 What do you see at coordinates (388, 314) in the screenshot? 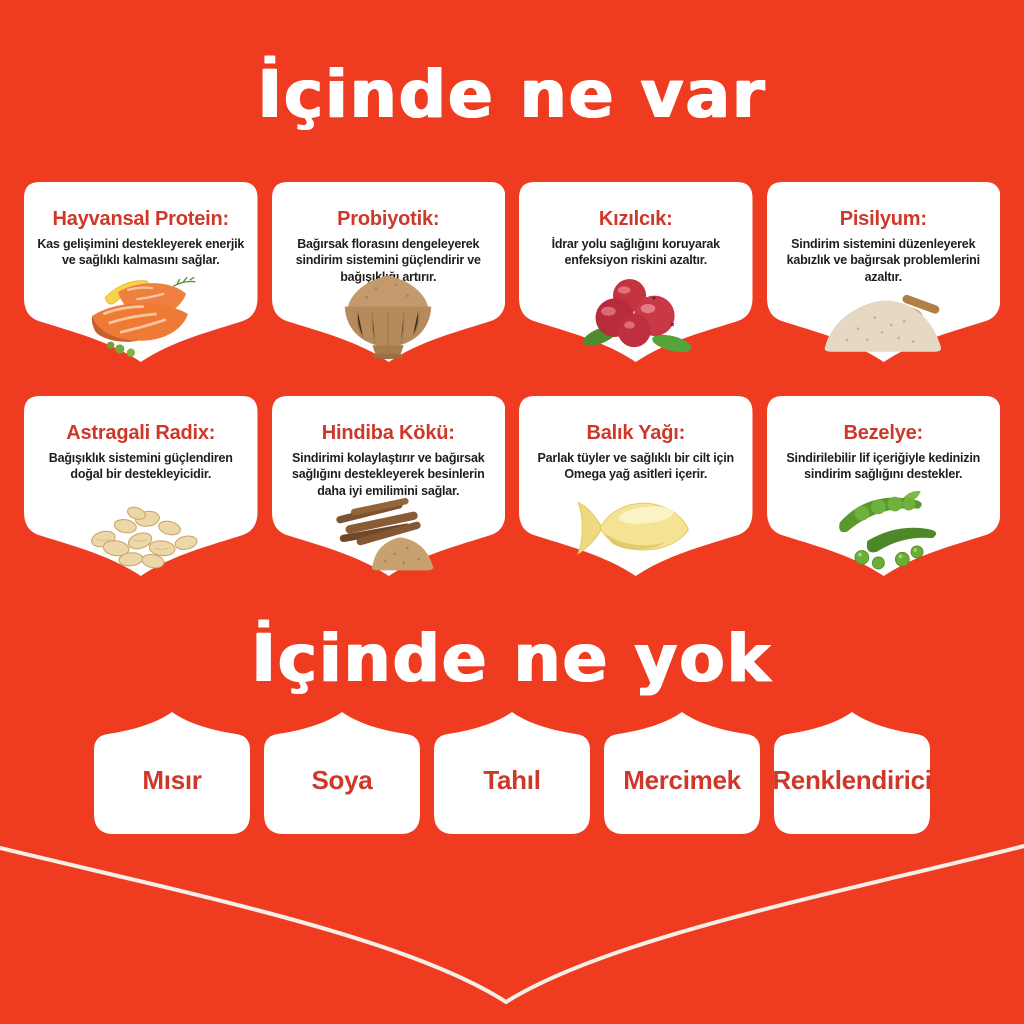
I see `probiotic-bowl-image` at bounding box center [388, 314].